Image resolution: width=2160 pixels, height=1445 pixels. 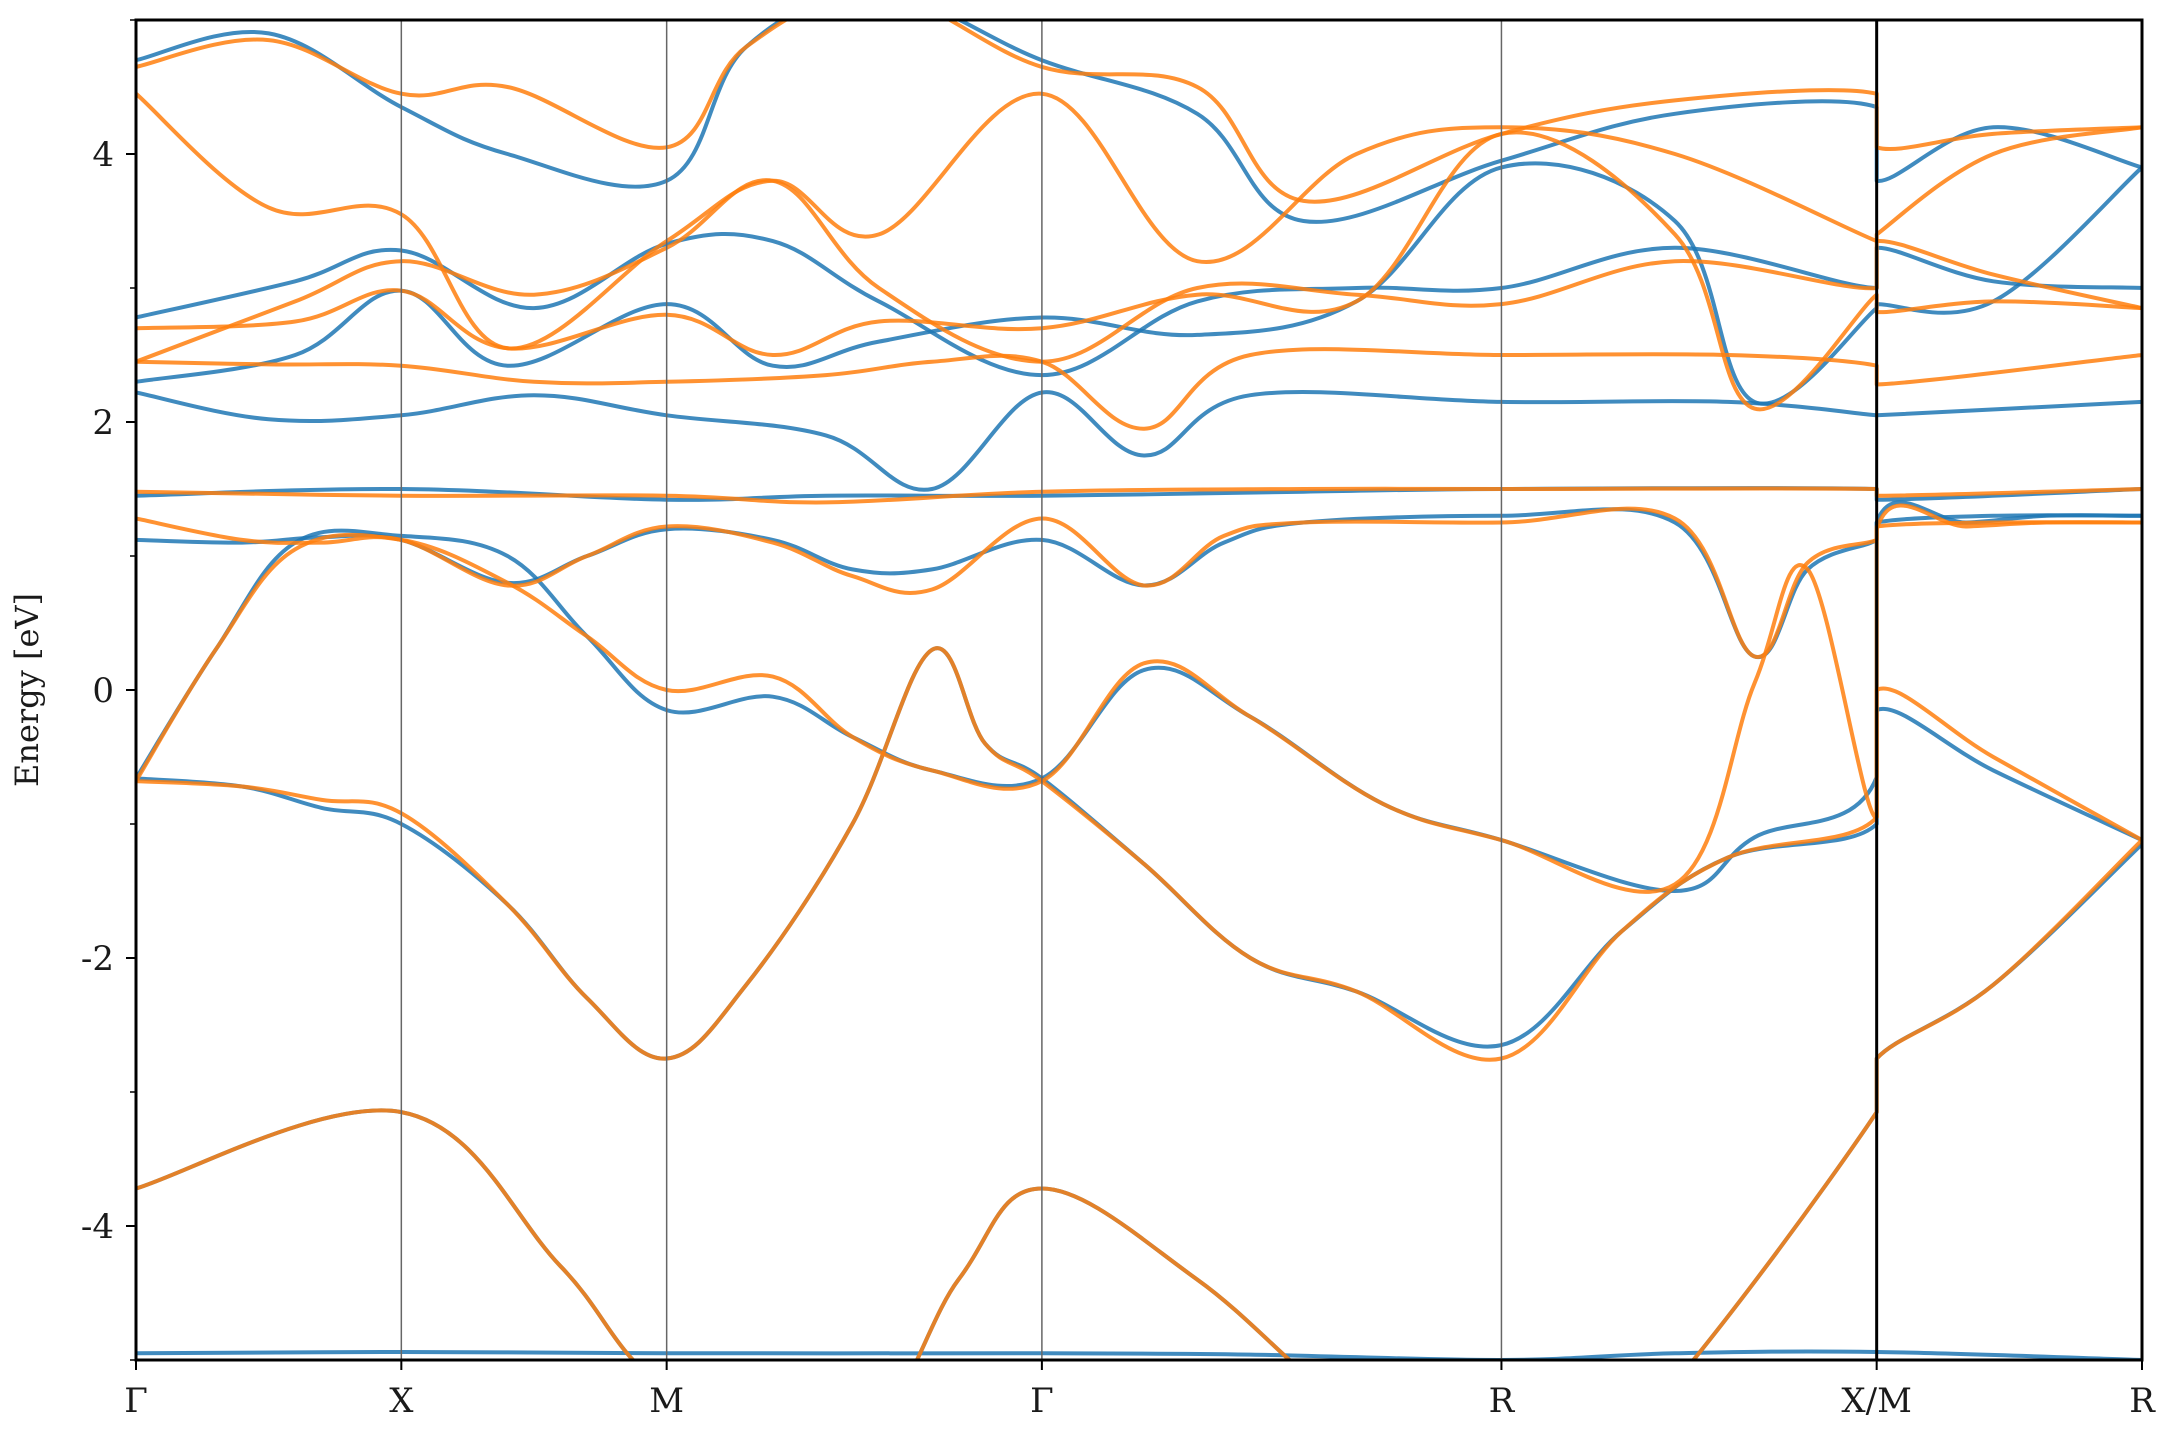 I want to click on x-axis: Γ X M Γ R X/M R, so click(x=1140, y=1390).